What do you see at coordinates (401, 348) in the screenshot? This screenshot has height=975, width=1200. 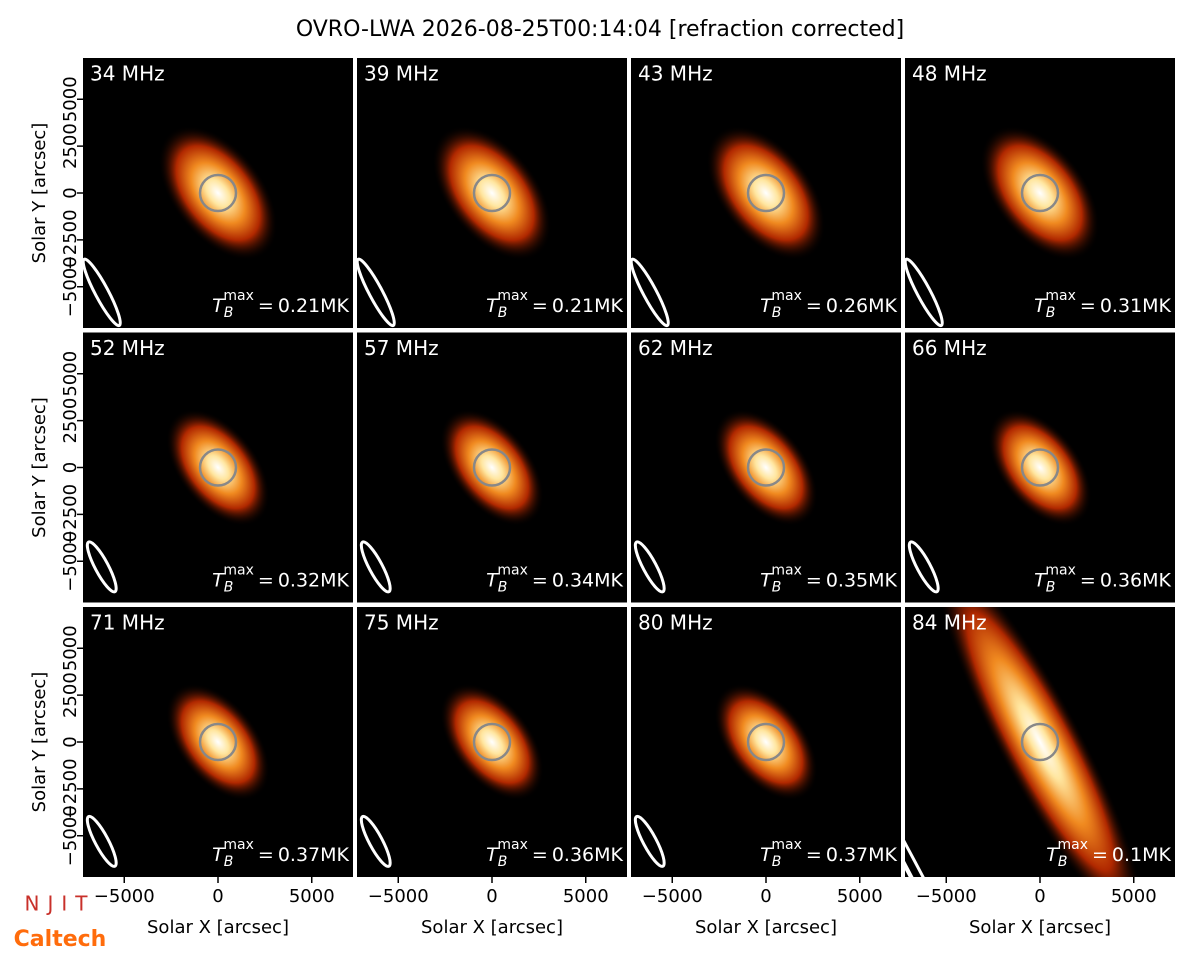 I see `panel-title: 57 MHz` at bounding box center [401, 348].